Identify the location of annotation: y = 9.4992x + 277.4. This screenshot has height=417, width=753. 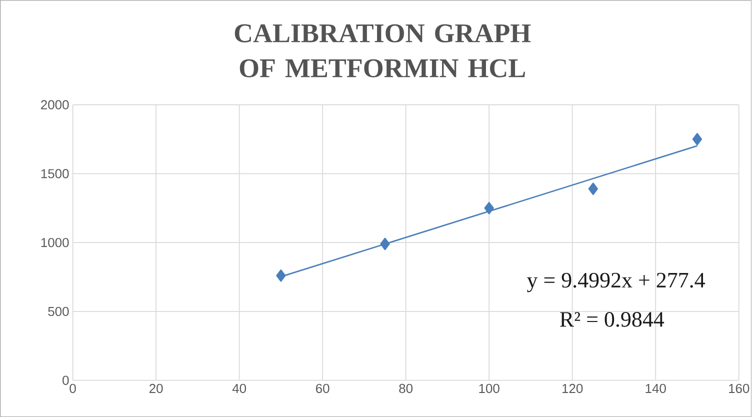
(616, 282).